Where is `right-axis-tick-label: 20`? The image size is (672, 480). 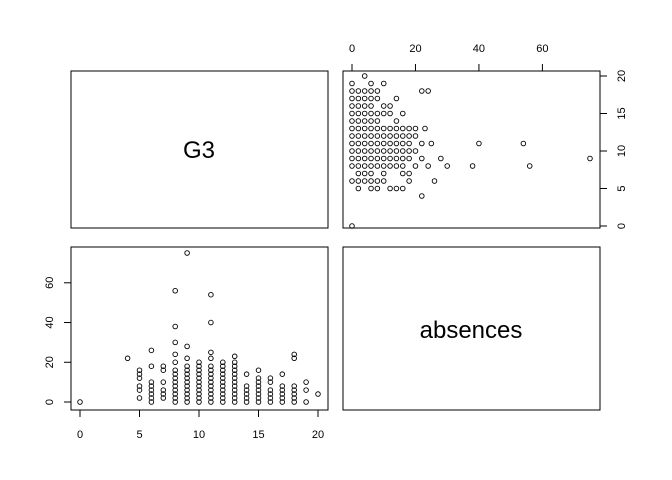 right-axis-tick-label: 20 is located at coordinates (622, 76).